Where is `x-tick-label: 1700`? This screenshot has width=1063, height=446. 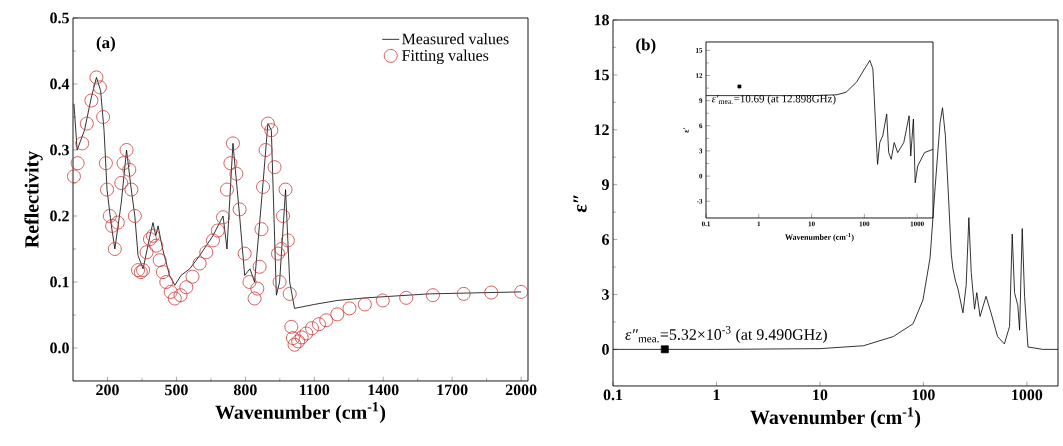
x-tick-label: 1700 is located at coordinates (452, 390).